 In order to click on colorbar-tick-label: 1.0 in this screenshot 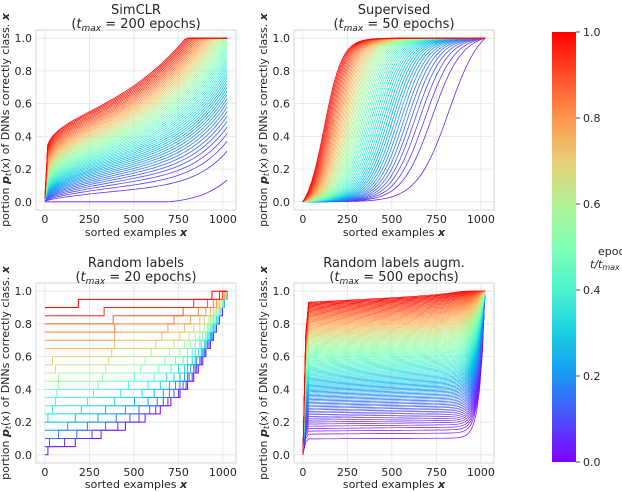, I will do `click(592, 32)`.